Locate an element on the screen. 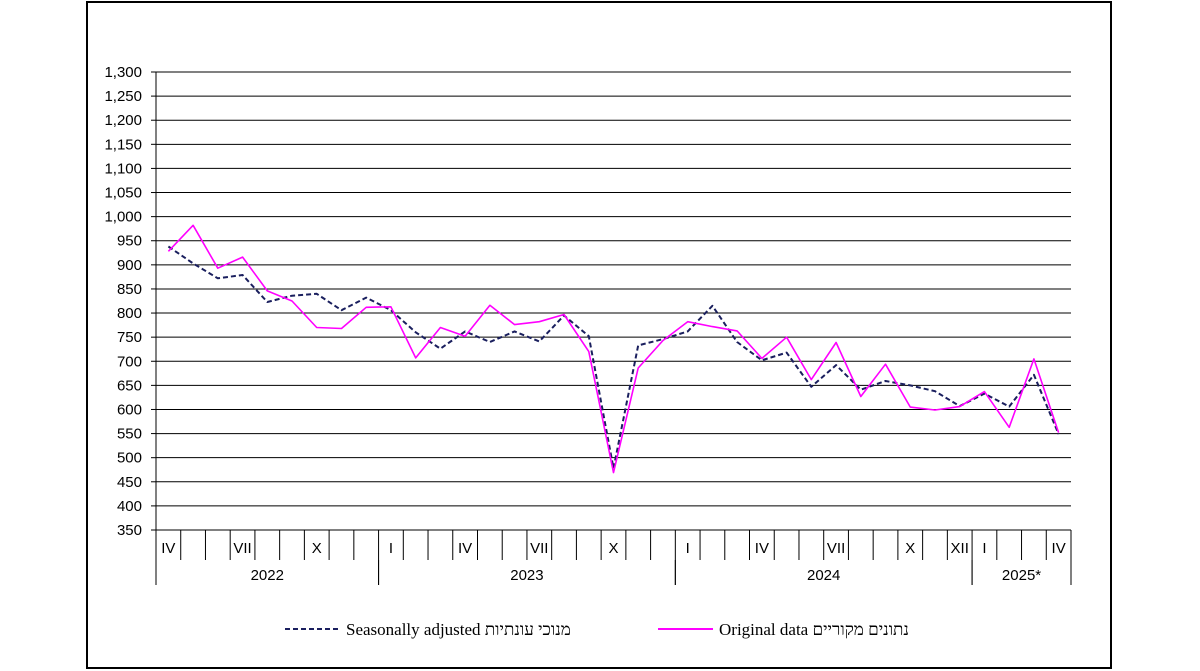  y-tick-label: 950 is located at coordinates (129, 241).